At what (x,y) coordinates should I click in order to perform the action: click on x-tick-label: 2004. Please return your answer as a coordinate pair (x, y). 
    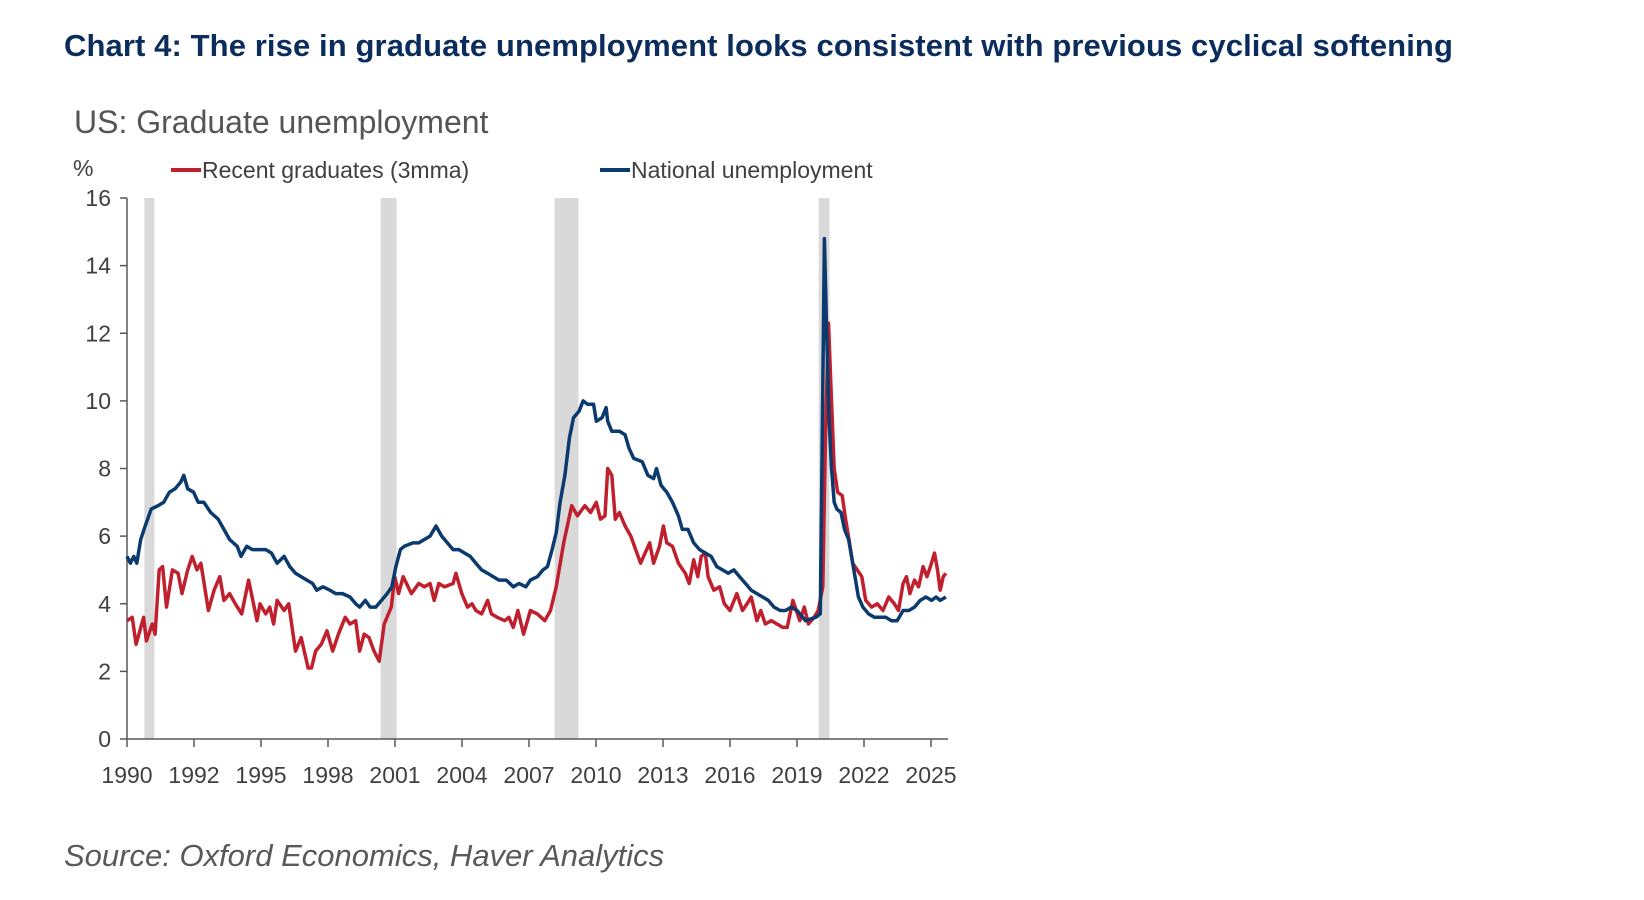
    Looking at the image, I should click on (461, 775).